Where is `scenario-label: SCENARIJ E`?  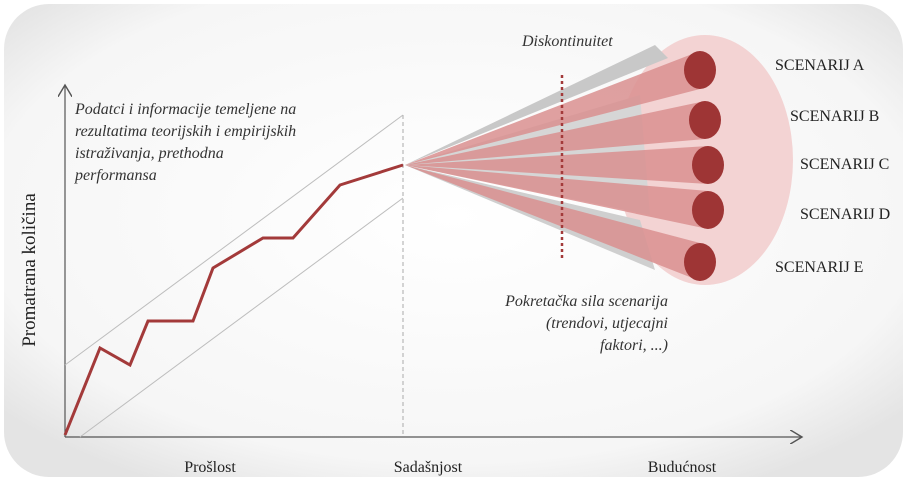
scenario-label: SCENARIJ E is located at coordinates (819, 267).